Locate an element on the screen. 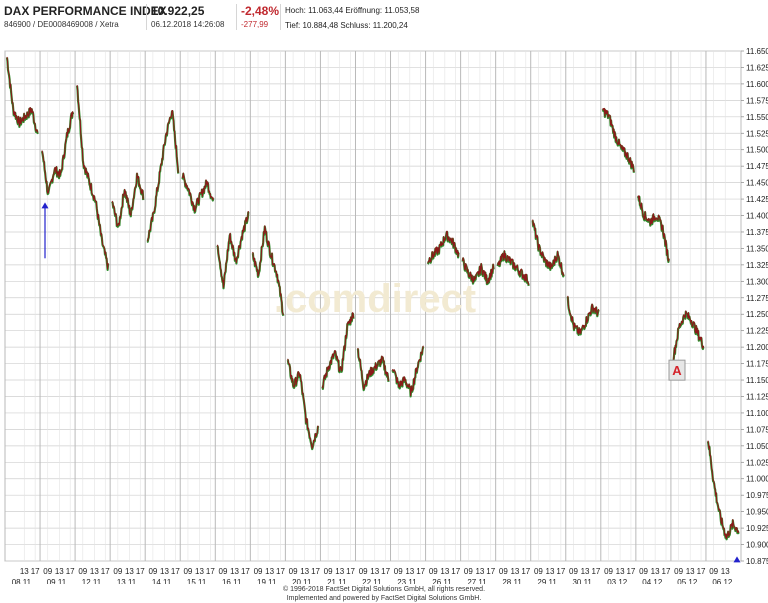 This screenshot has height=603, width=768. y-tick-label: 11.375 is located at coordinates (757, 232).